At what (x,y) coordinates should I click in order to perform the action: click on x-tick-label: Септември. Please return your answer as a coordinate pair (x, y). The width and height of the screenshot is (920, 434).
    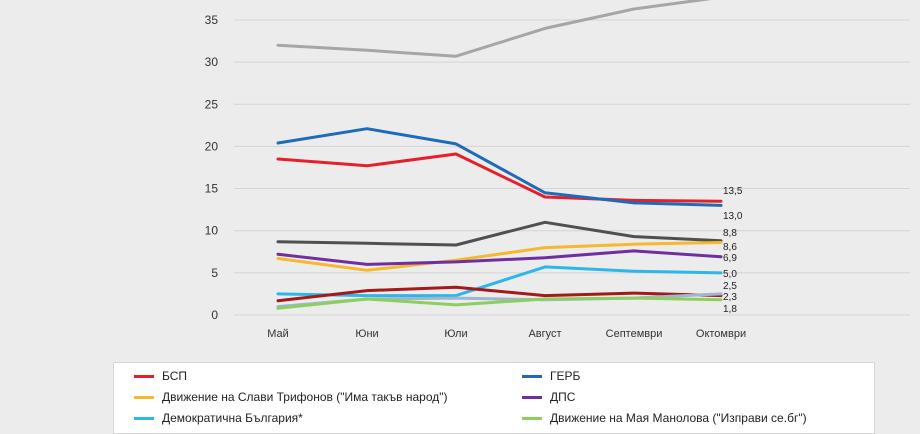
    Looking at the image, I should click on (634, 334).